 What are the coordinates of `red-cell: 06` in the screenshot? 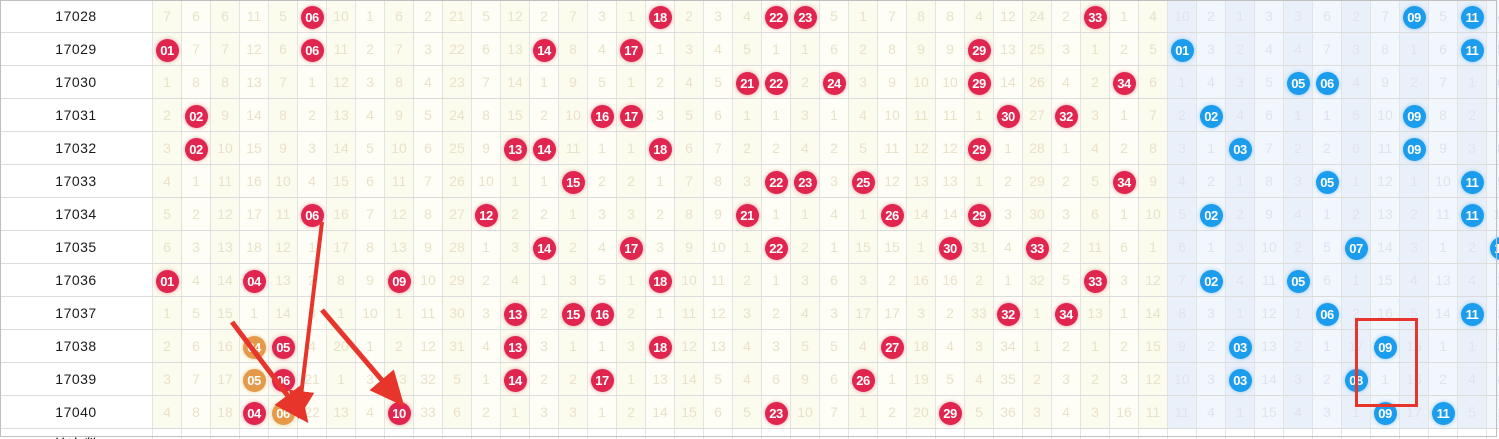 It's located at (312, 214).